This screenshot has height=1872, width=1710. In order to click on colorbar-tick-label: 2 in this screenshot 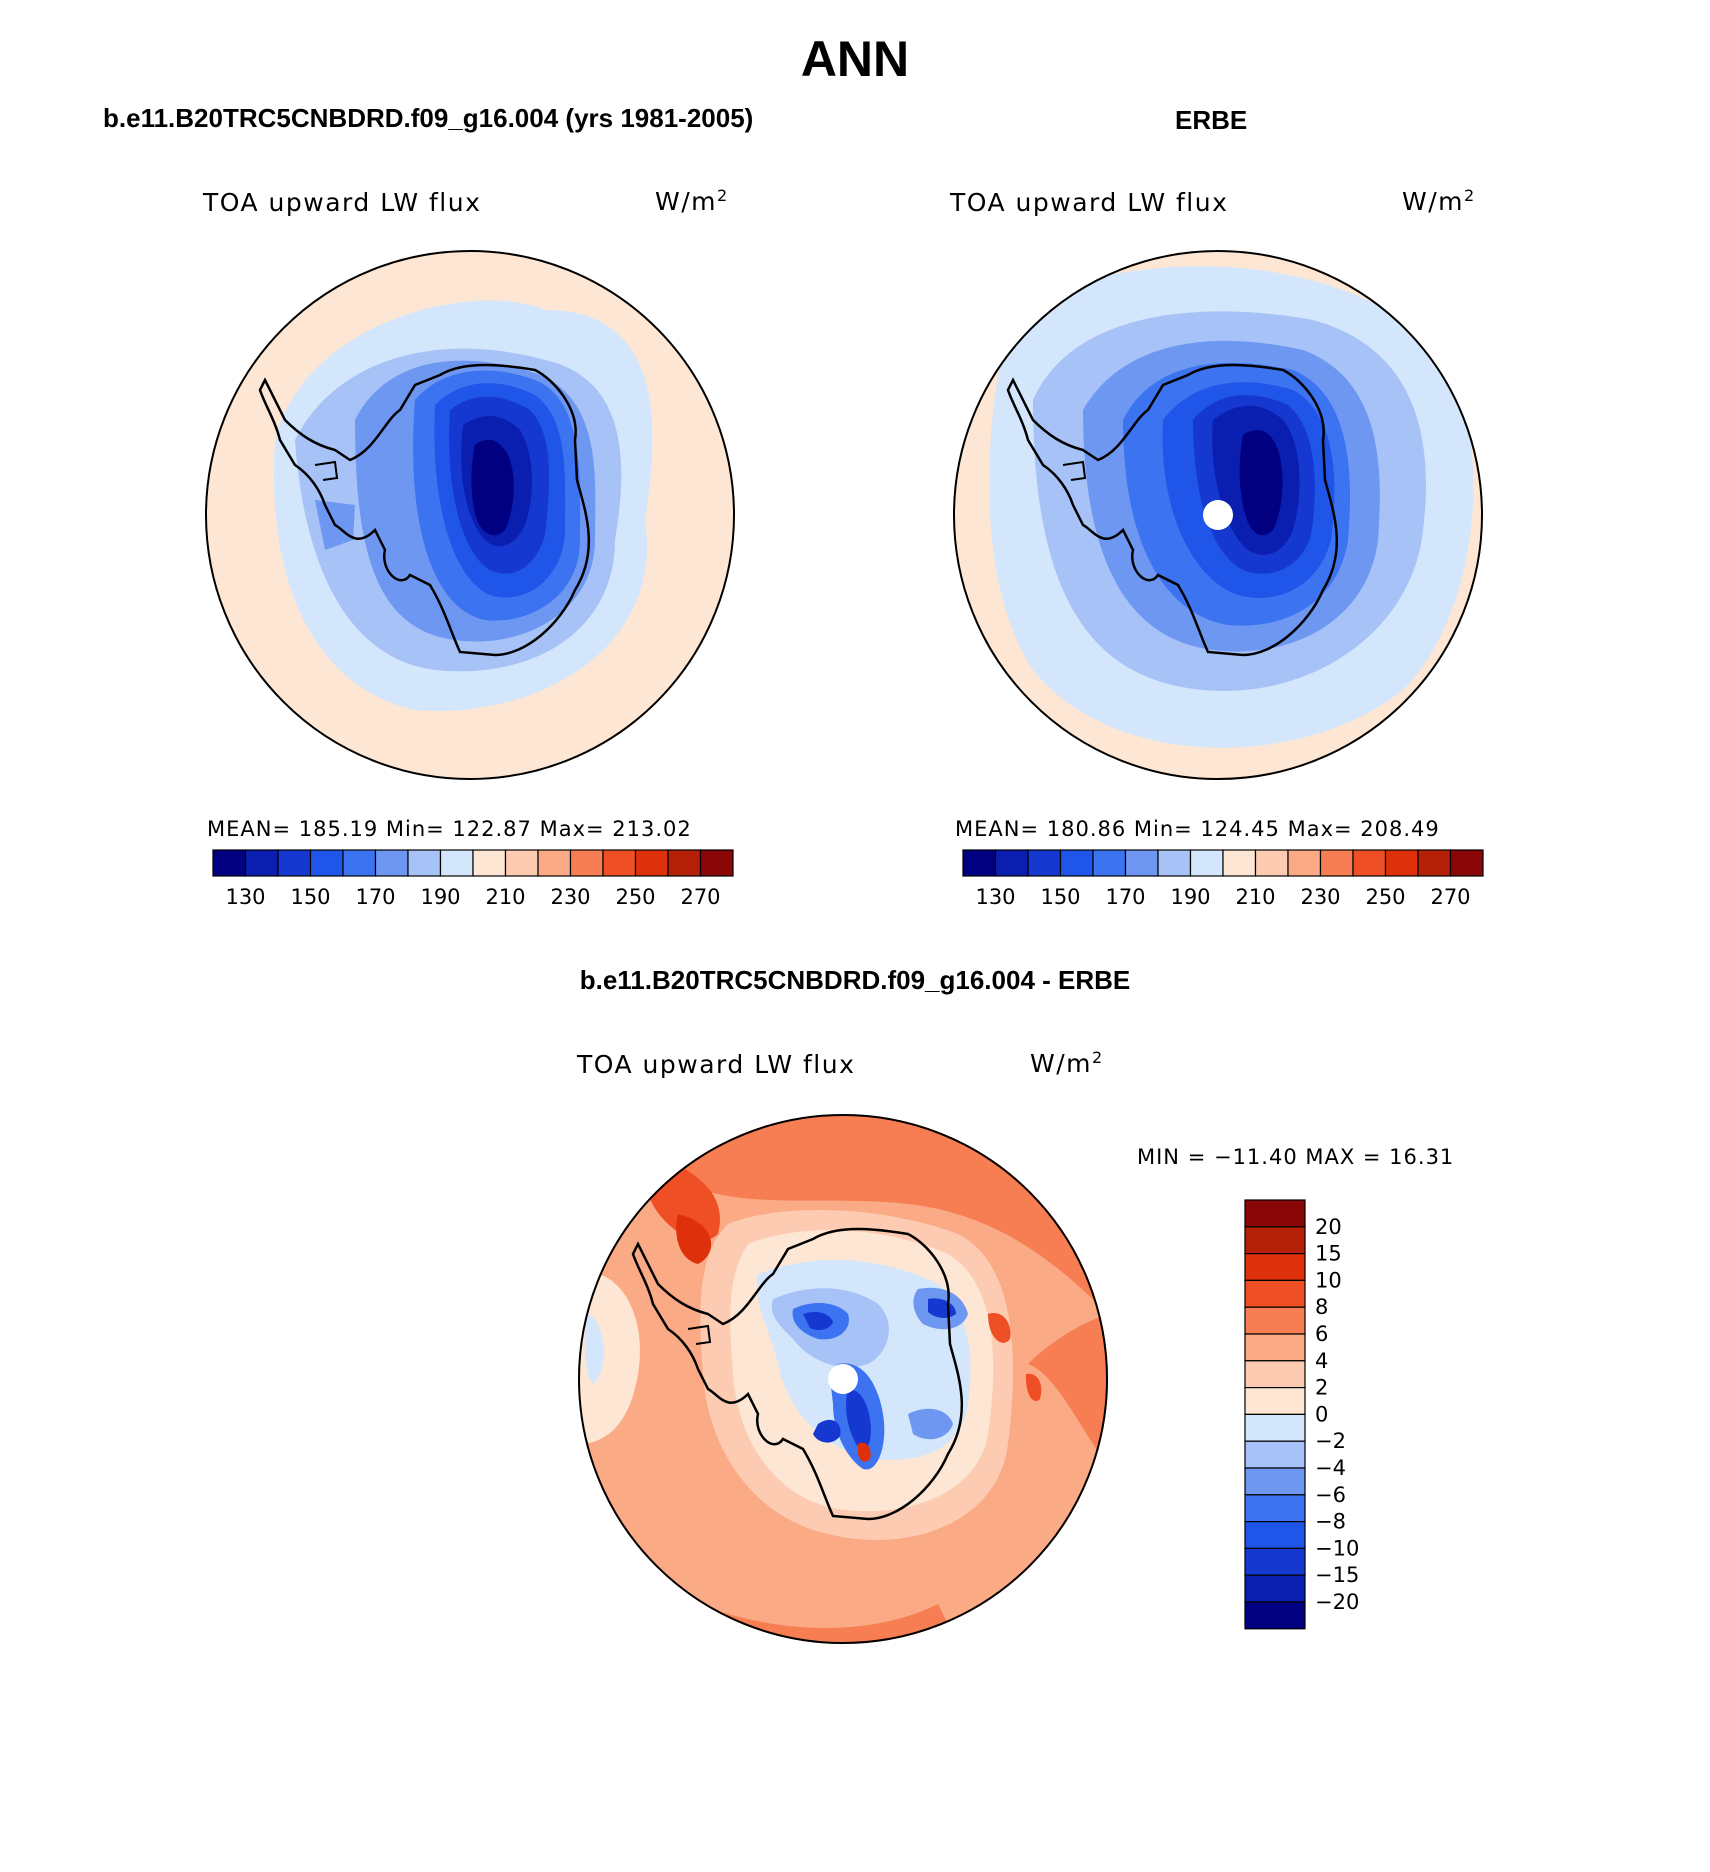, I will do `click(1321, 1388)`.